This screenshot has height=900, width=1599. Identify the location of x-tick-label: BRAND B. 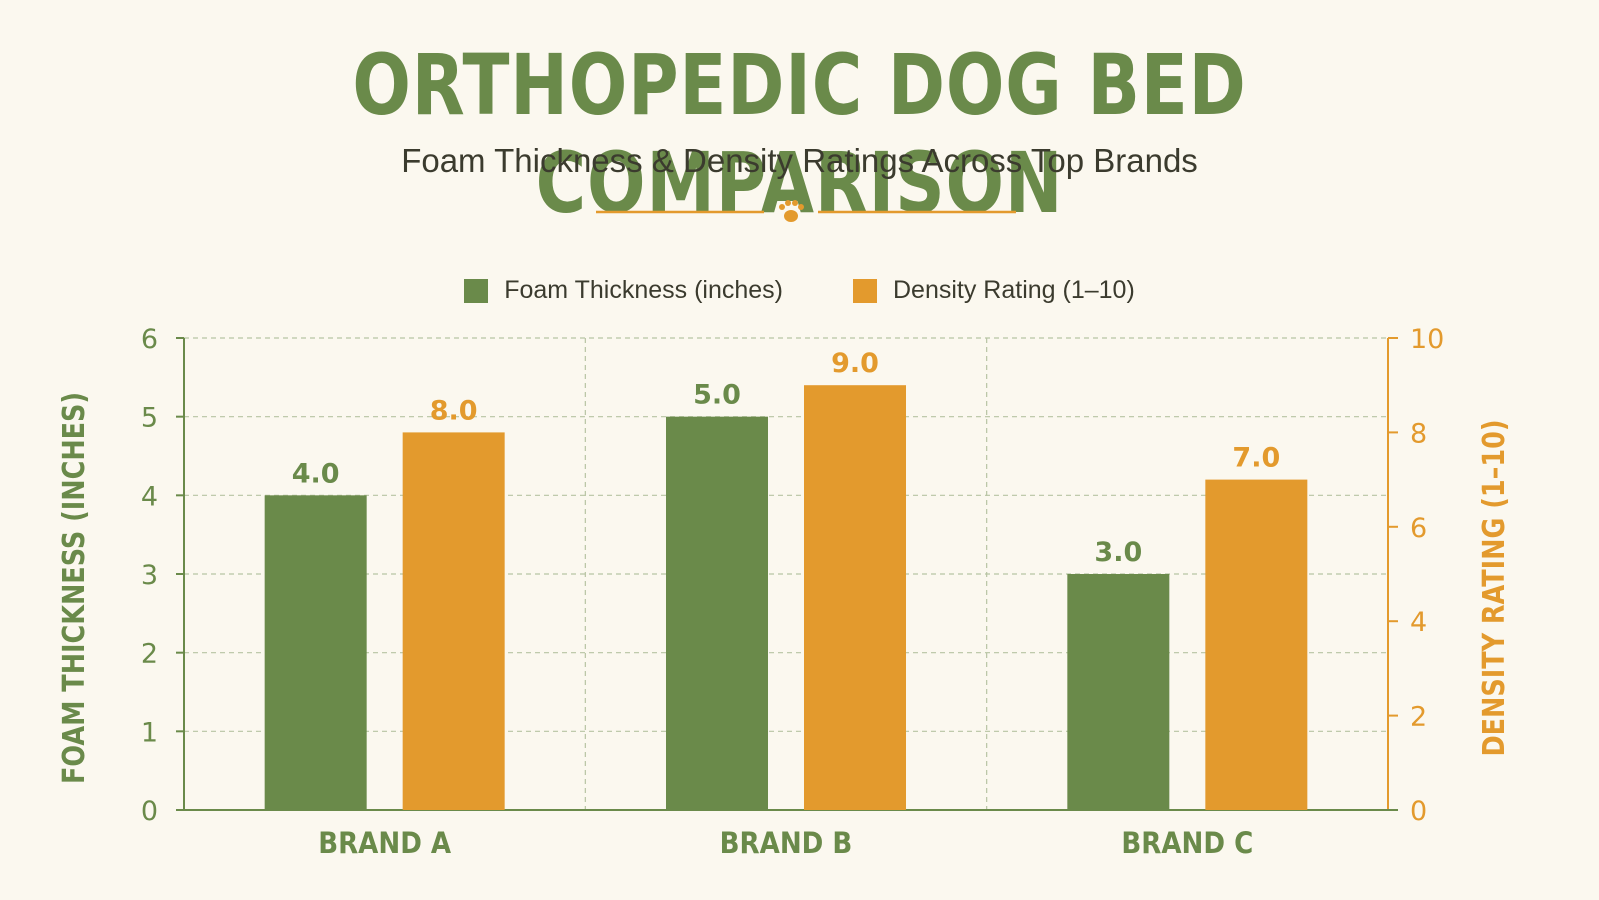
(786, 843).